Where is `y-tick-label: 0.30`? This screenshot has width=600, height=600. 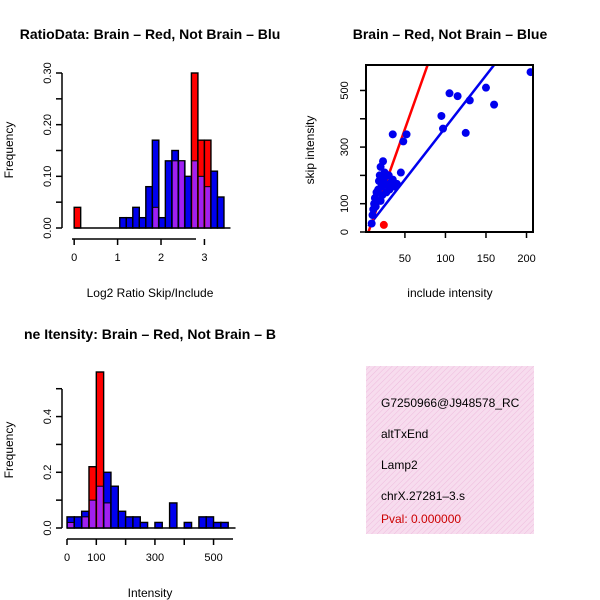 y-tick-label: 0.30 is located at coordinates (48, 72).